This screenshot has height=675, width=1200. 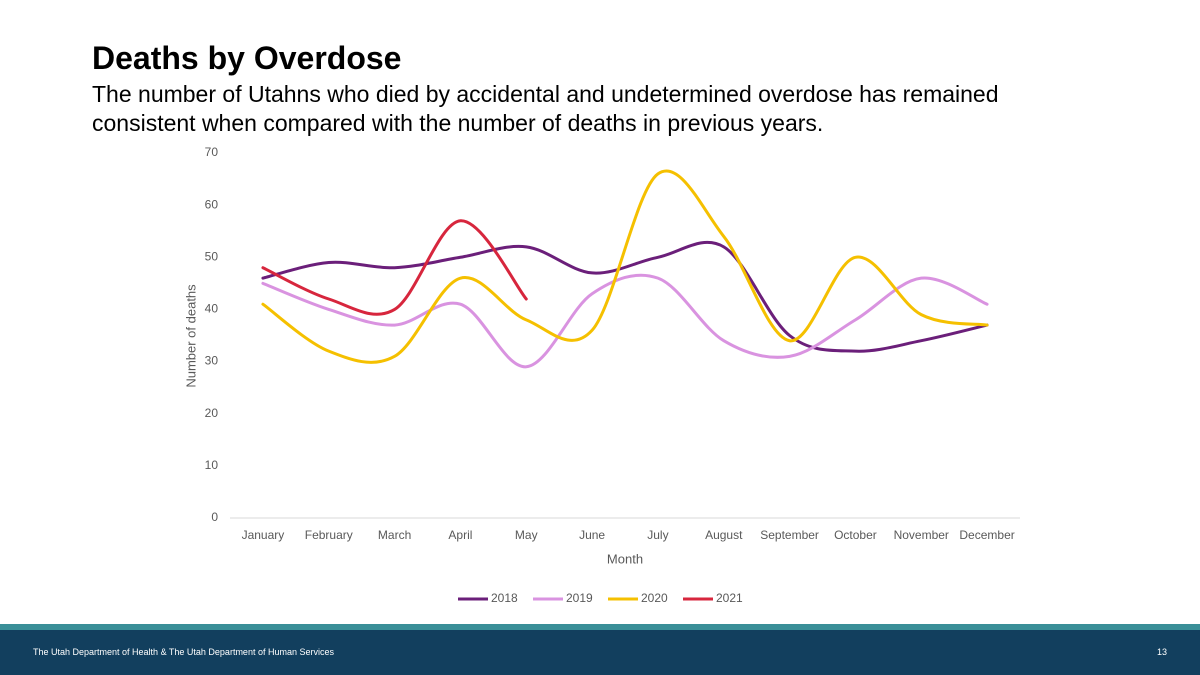 What do you see at coordinates (329, 535) in the screenshot?
I see `x-tick-label: February` at bounding box center [329, 535].